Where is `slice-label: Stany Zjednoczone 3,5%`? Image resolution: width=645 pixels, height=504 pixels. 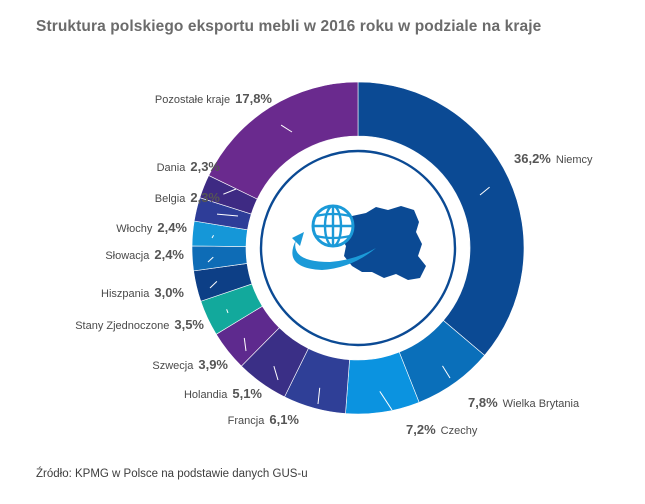 slice-label: Stany Zjednoczone 3,5% is located at coordinates (139, 324).